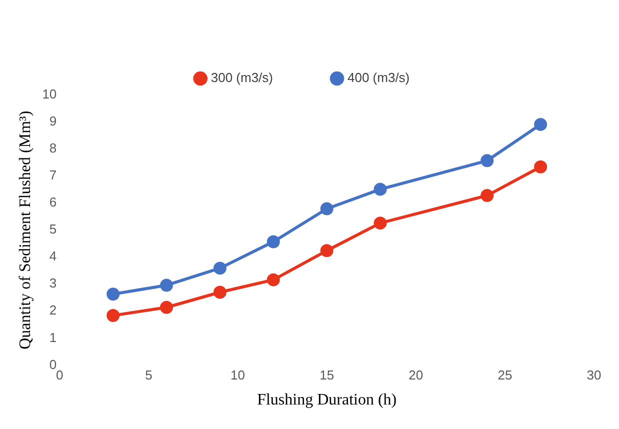 This screenshot has height=429, width=619. I want to click on x-tick-label: 20, so click(416, 375).